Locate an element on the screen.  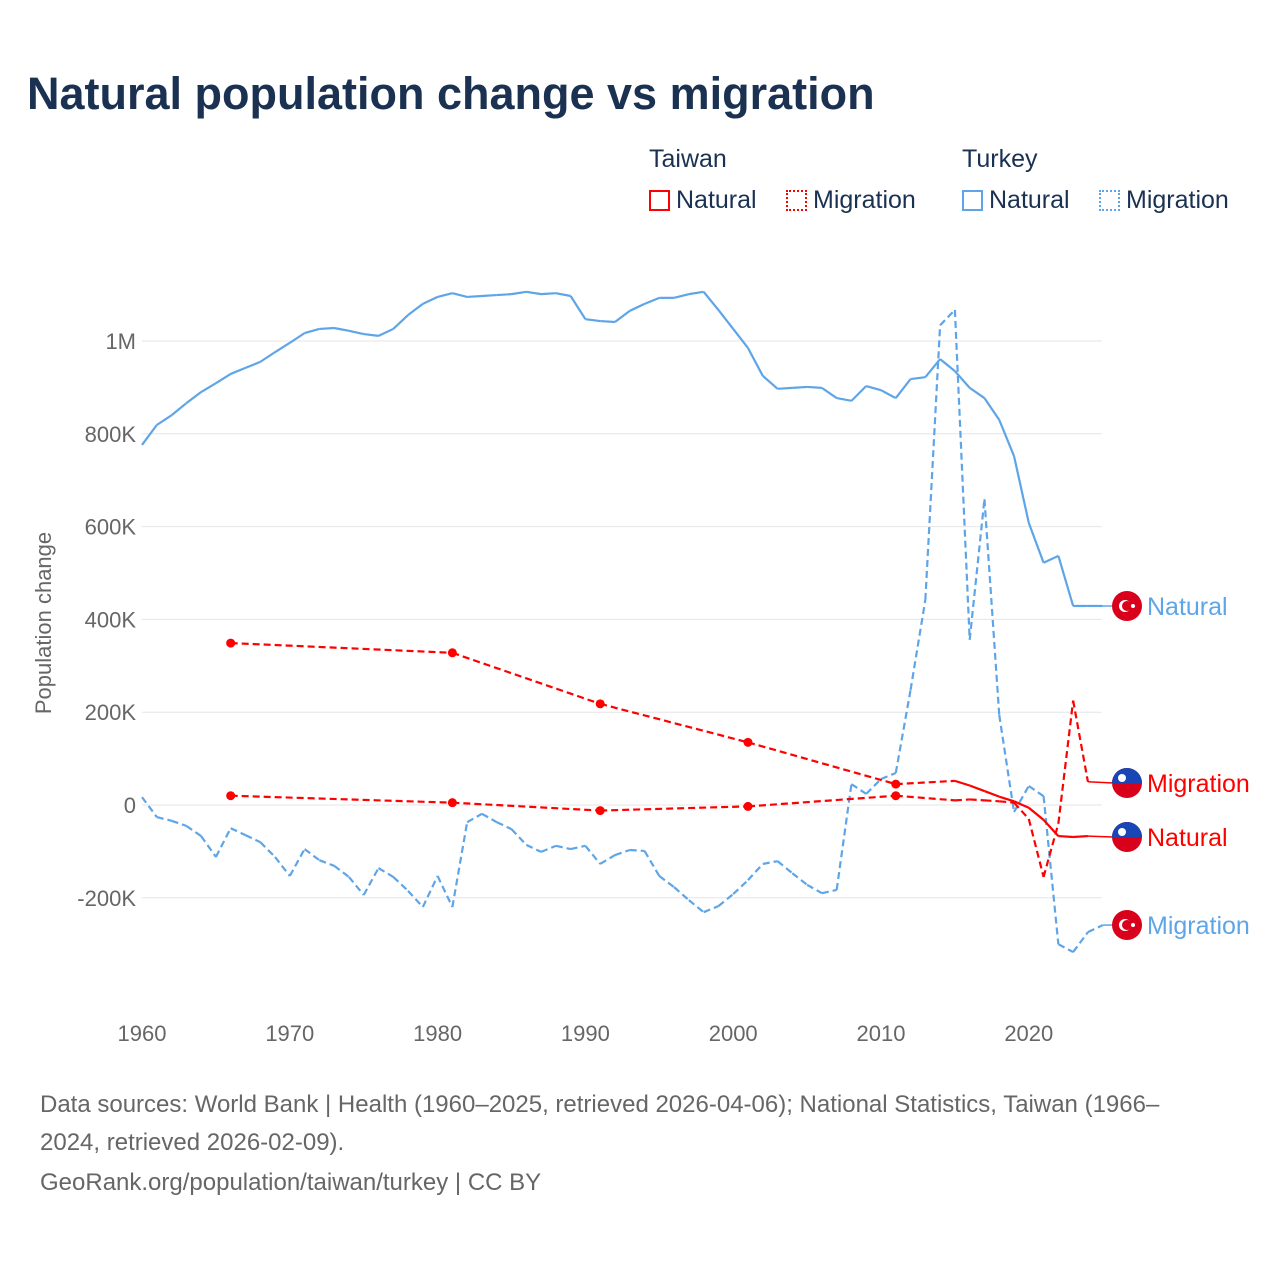
y-tick-label: 200K is located at coordinates (111, 712).